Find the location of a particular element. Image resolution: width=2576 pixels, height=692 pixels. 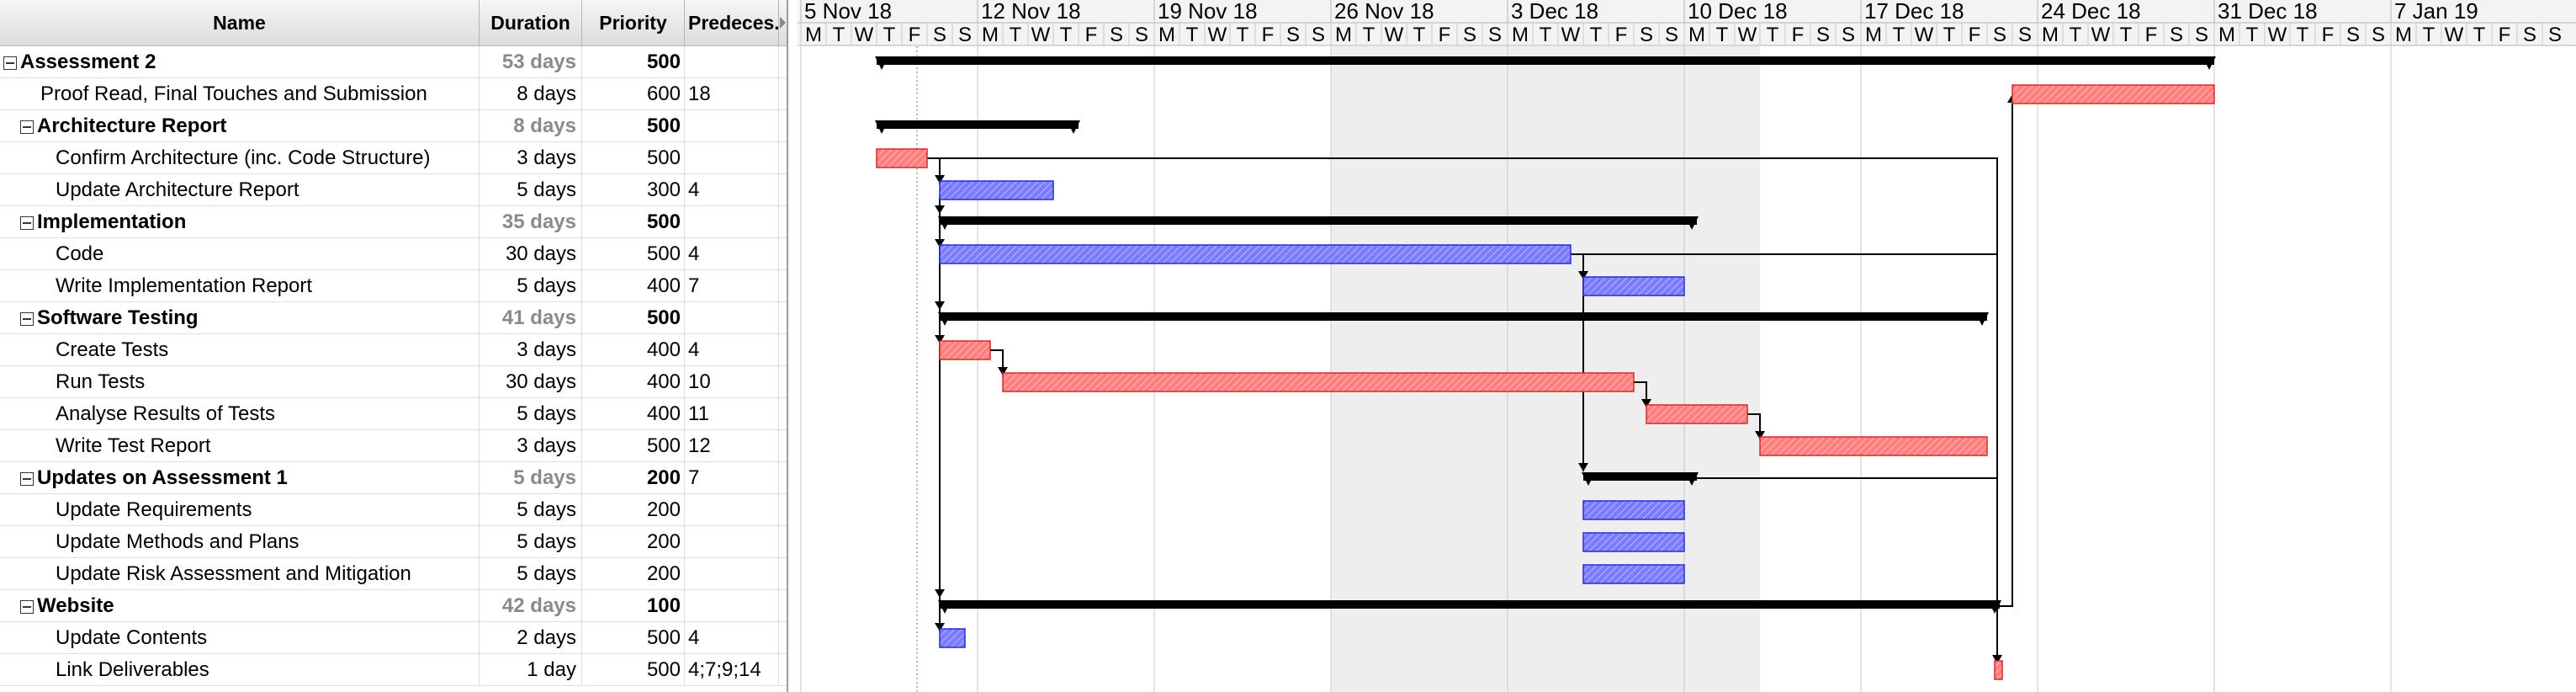

task-name-cell: Assessment 2 is located at coordinates (240, 61).